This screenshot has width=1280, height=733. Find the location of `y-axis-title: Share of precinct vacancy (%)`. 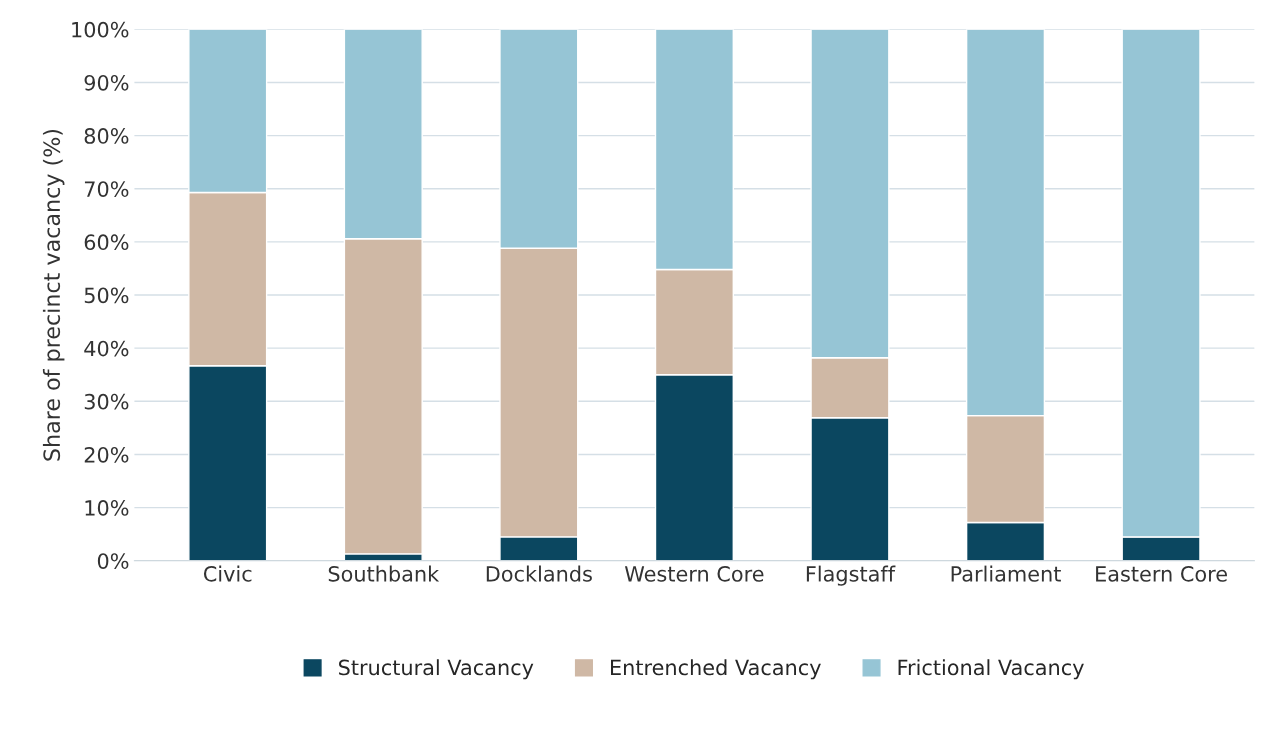

y-axis-title: Share of precinct vacancy (%) is located at coordinates (53, 295).